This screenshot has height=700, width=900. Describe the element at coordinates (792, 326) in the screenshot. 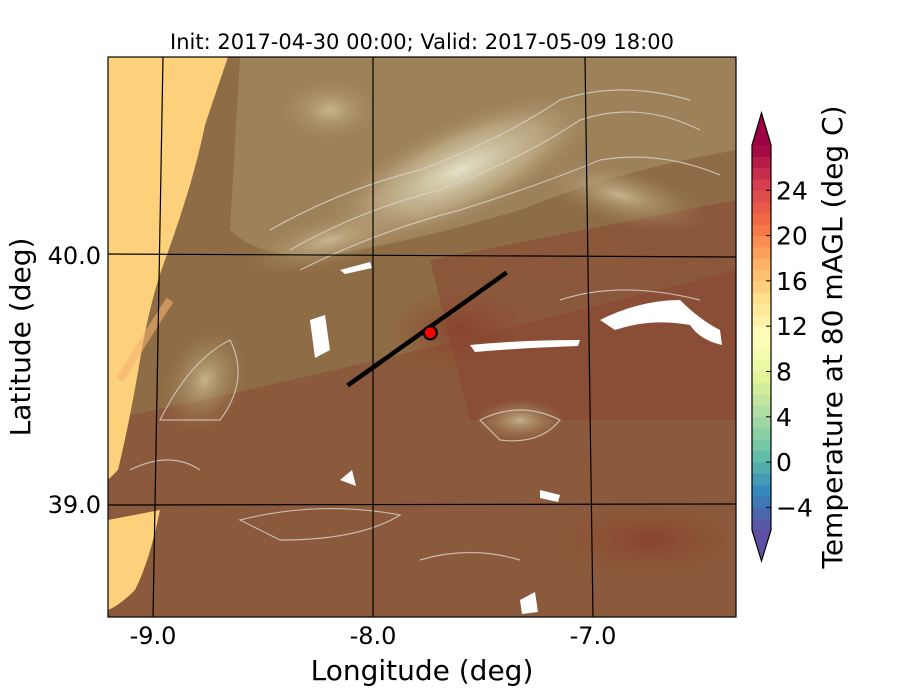

I see `colorbar-tick-label: 12` at that location.